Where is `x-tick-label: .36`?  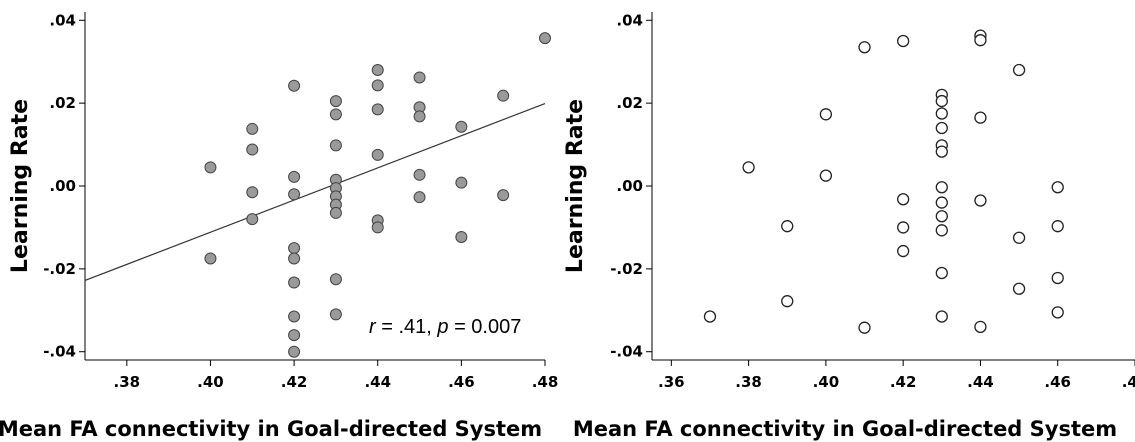 x-tick-label: .36 is located at coordinates (671, 382).